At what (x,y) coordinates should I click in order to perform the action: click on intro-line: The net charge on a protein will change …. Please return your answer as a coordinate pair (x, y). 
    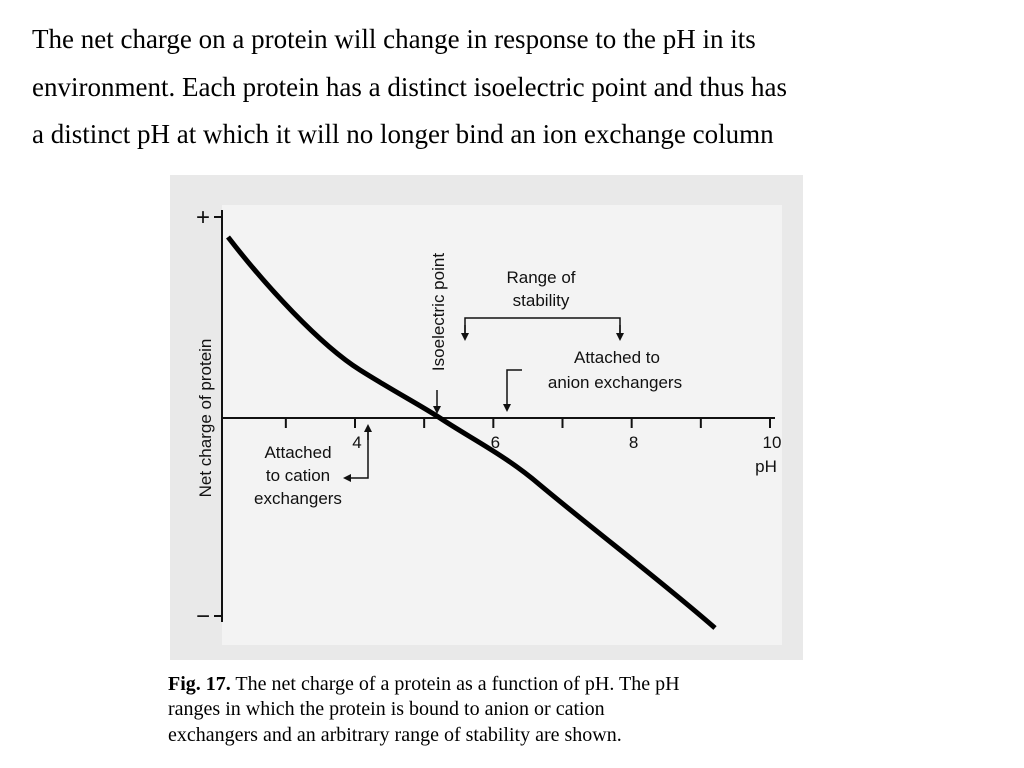
    Looking at the image, I should click on (394, 39).